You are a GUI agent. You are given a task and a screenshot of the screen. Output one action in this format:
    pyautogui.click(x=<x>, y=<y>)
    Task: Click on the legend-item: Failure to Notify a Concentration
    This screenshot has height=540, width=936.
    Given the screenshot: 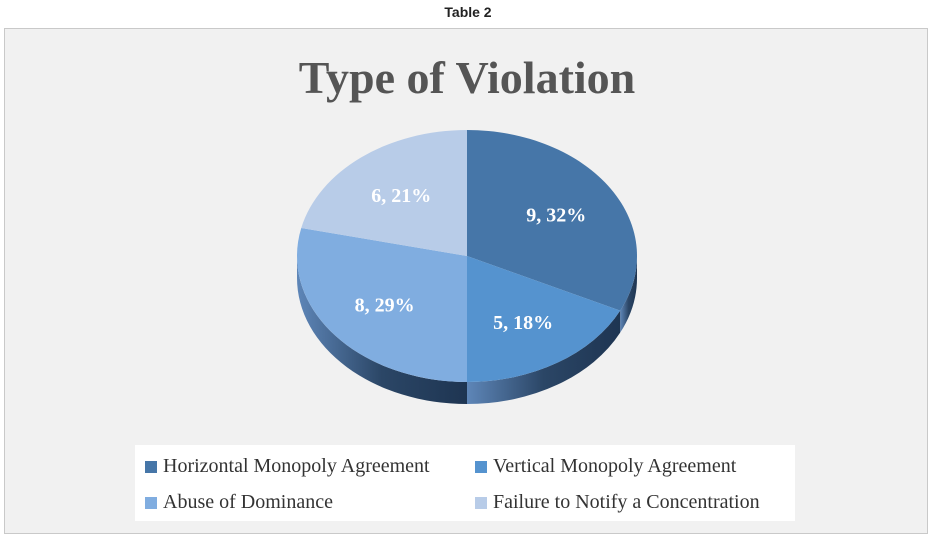 What is the action you would take?
    pyautogui.click(x=617, y=502)
    